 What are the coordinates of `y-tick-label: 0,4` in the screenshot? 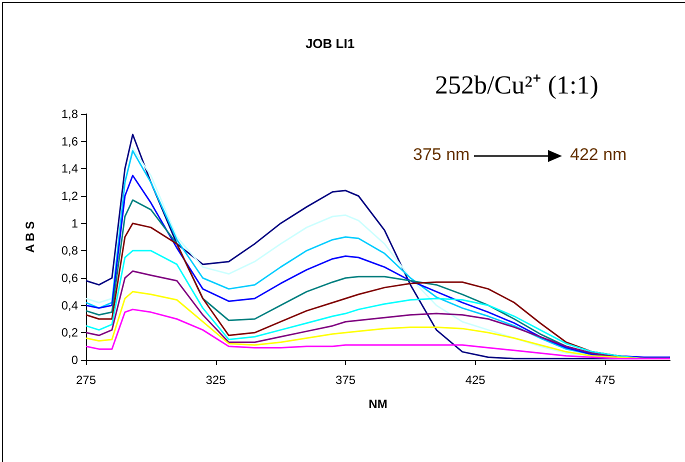 It's located at (69, 305).